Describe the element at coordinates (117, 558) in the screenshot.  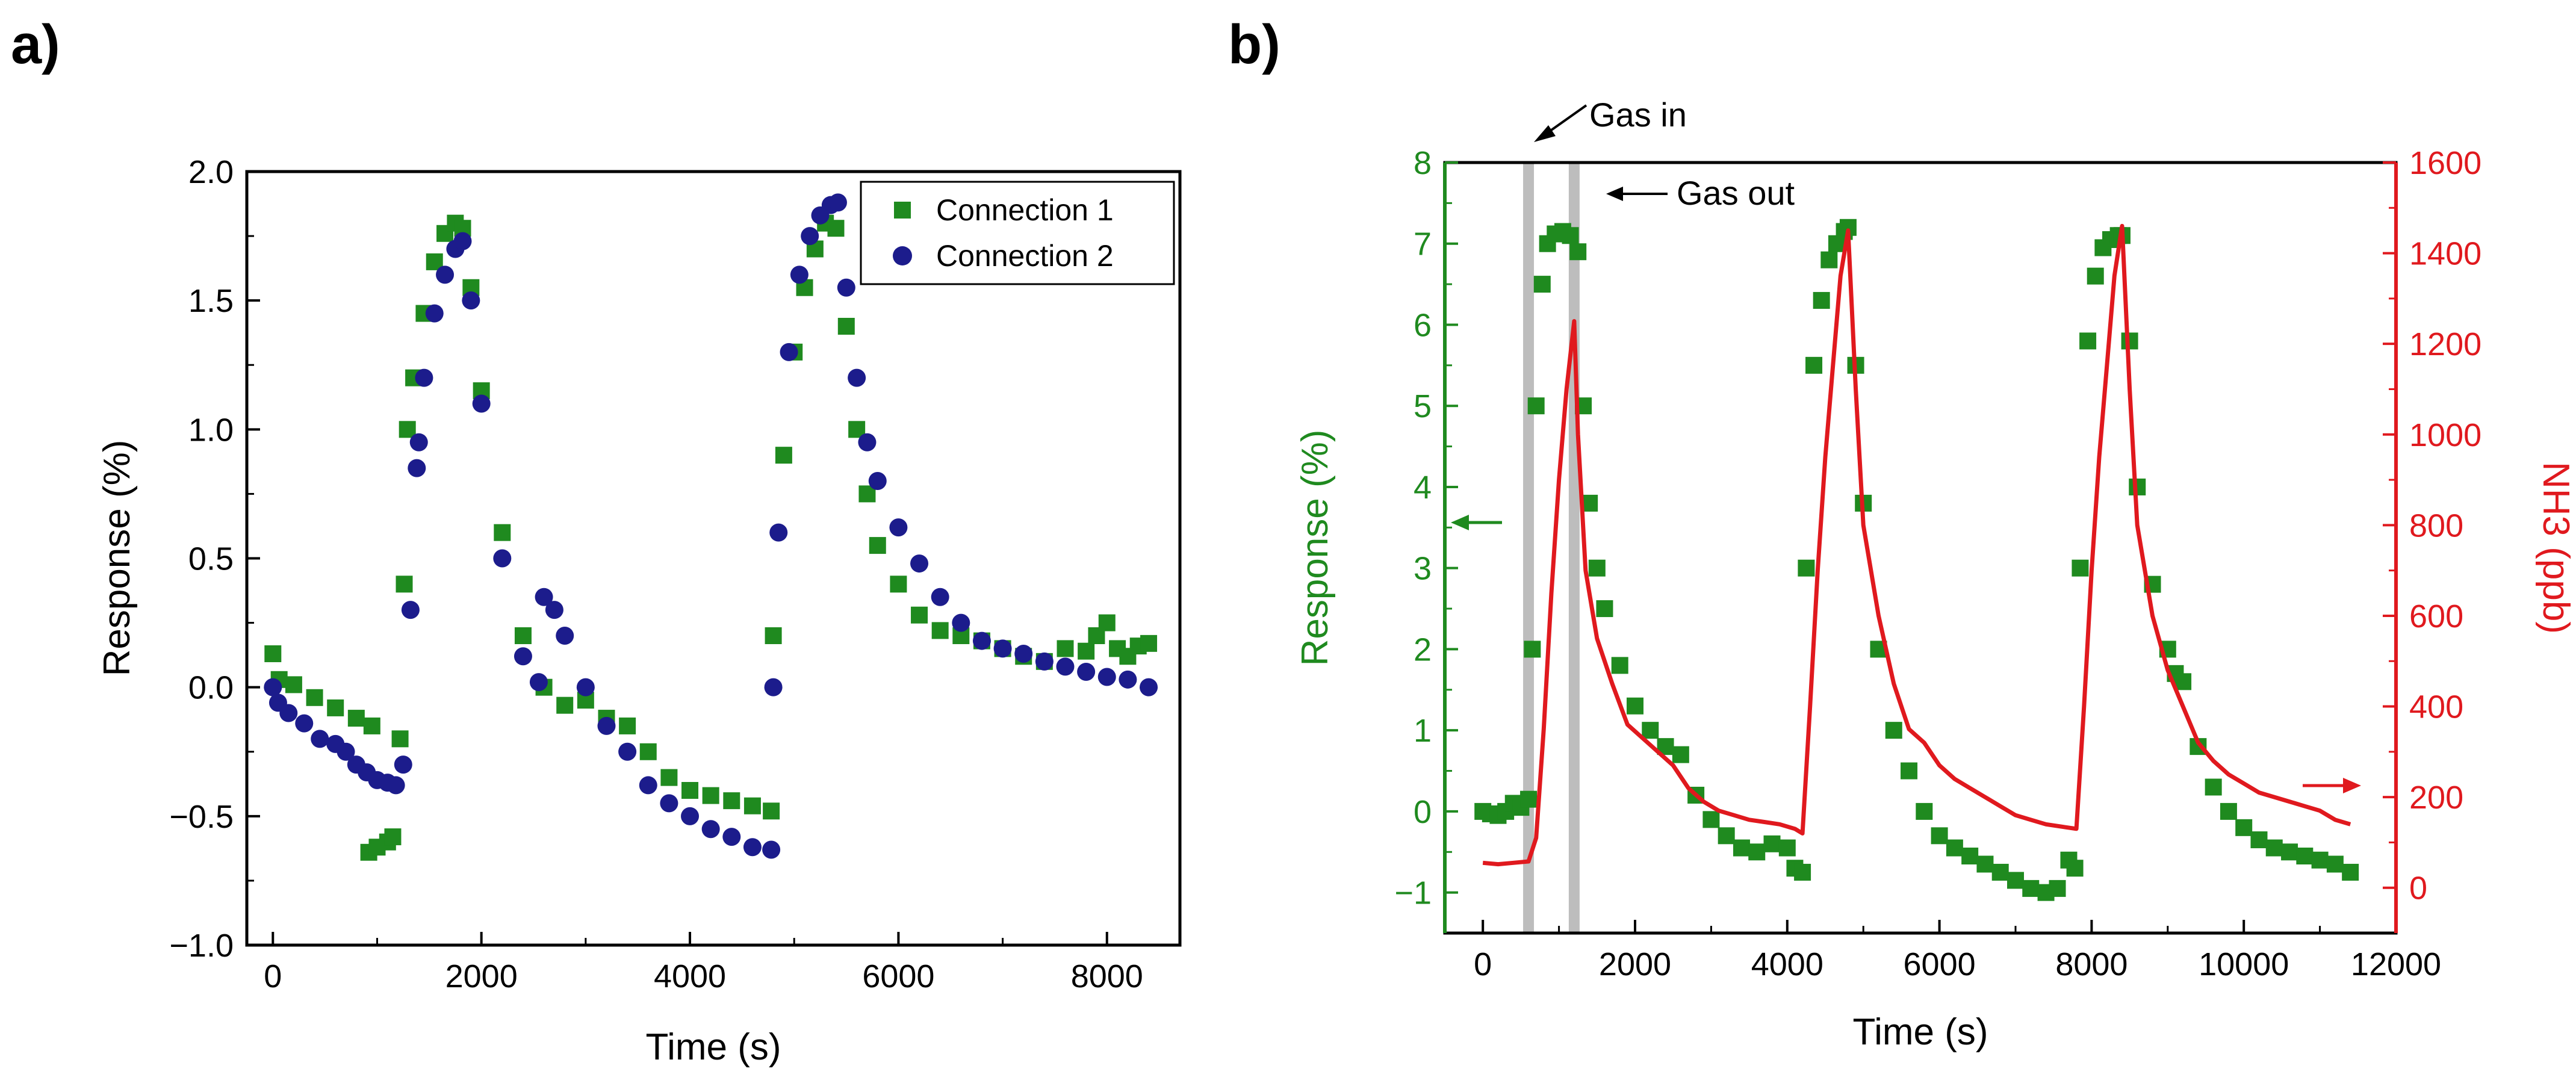
I see `panel-a-y-axis-title: Response (%)` at that location.